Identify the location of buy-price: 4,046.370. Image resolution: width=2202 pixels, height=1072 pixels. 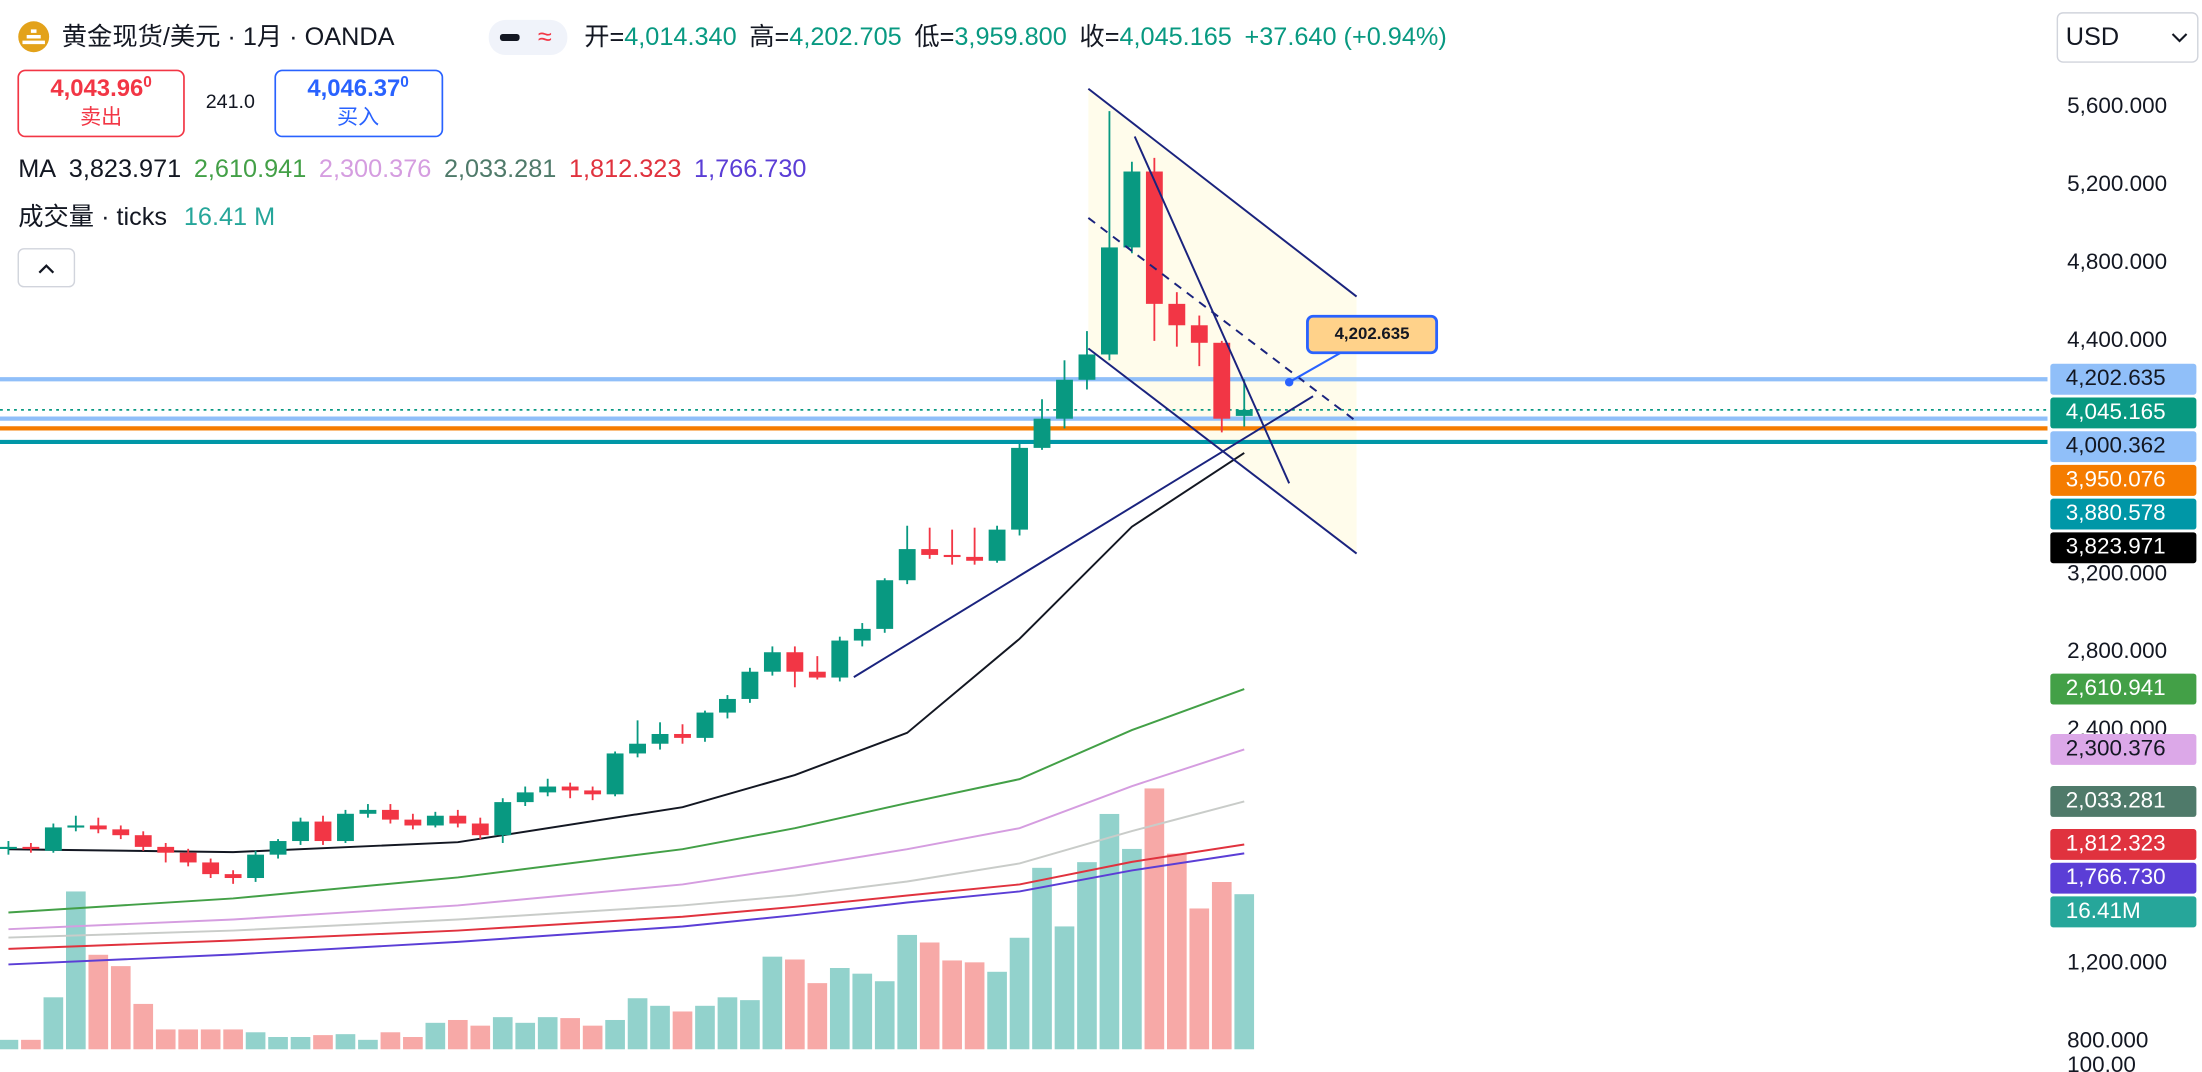
(357, 88).